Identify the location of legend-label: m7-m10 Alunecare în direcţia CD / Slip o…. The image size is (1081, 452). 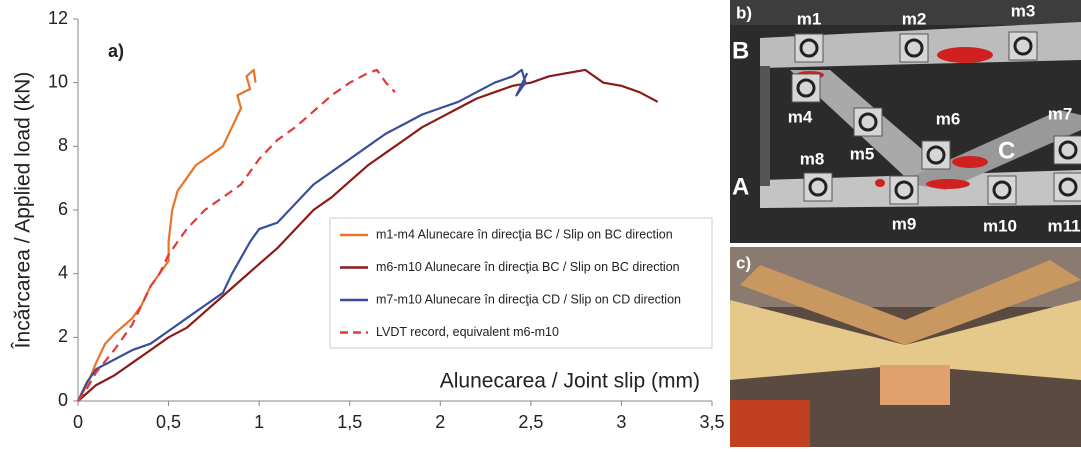
(528, 299).